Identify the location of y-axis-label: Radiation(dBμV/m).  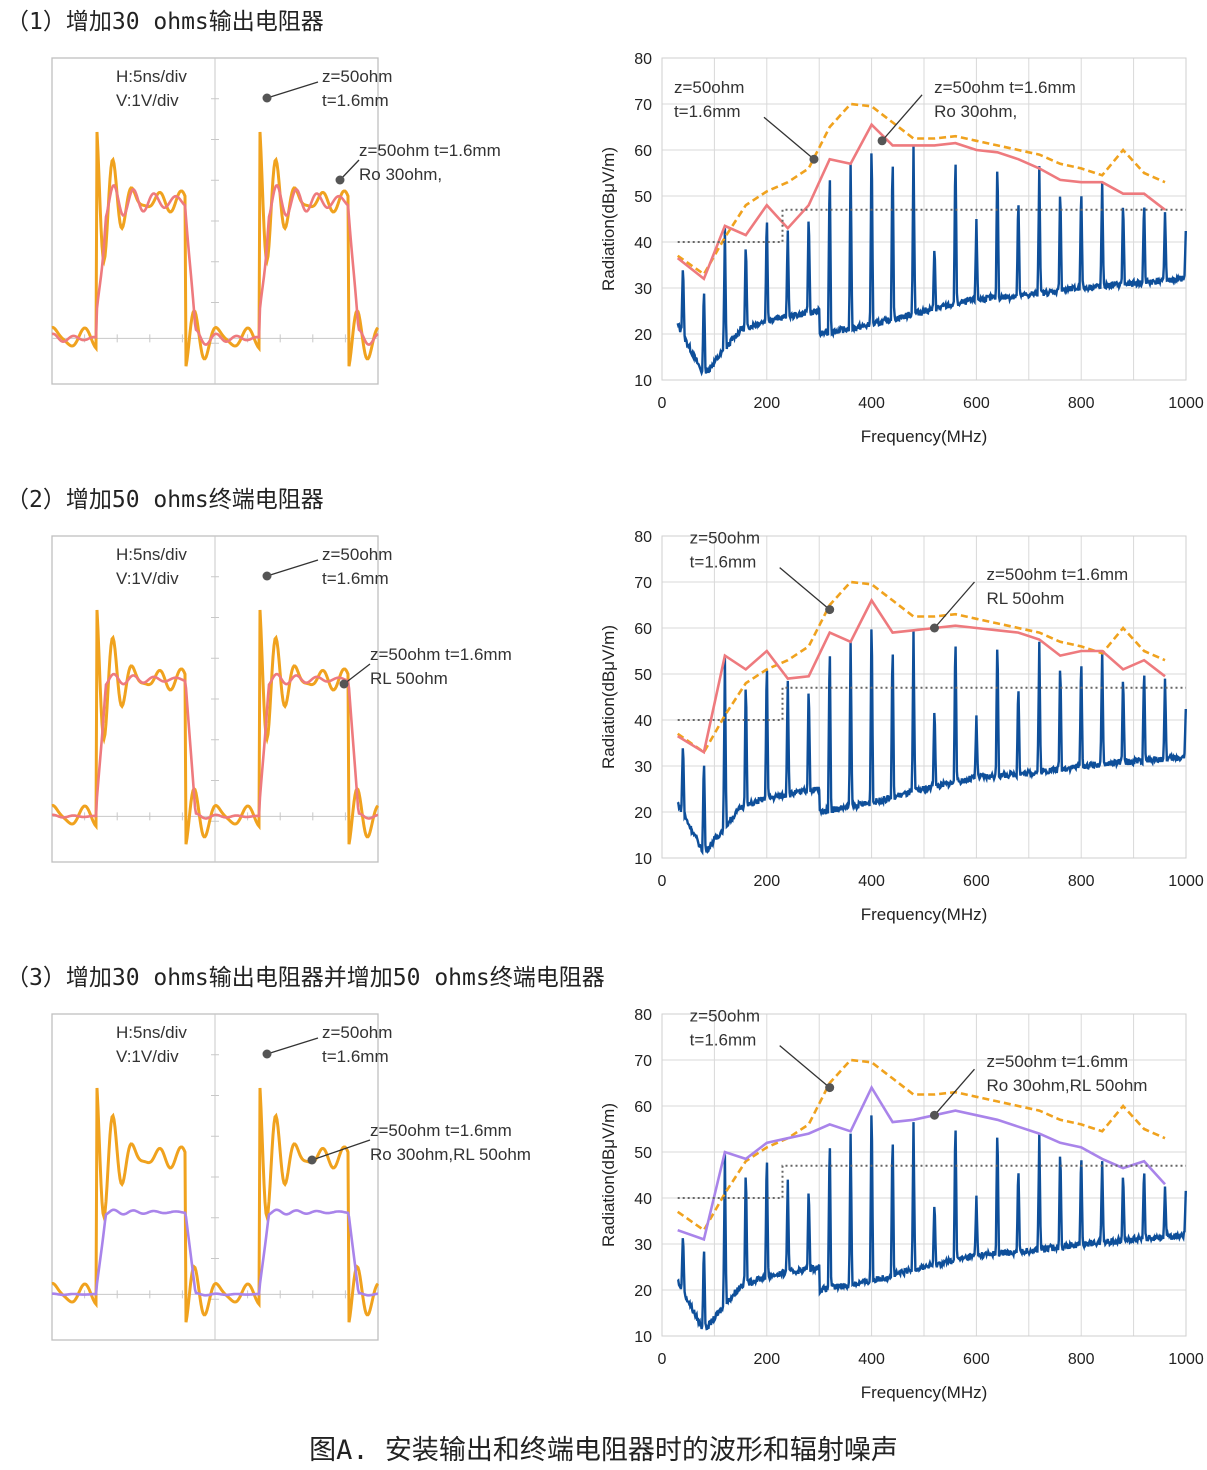
(608, 1175).